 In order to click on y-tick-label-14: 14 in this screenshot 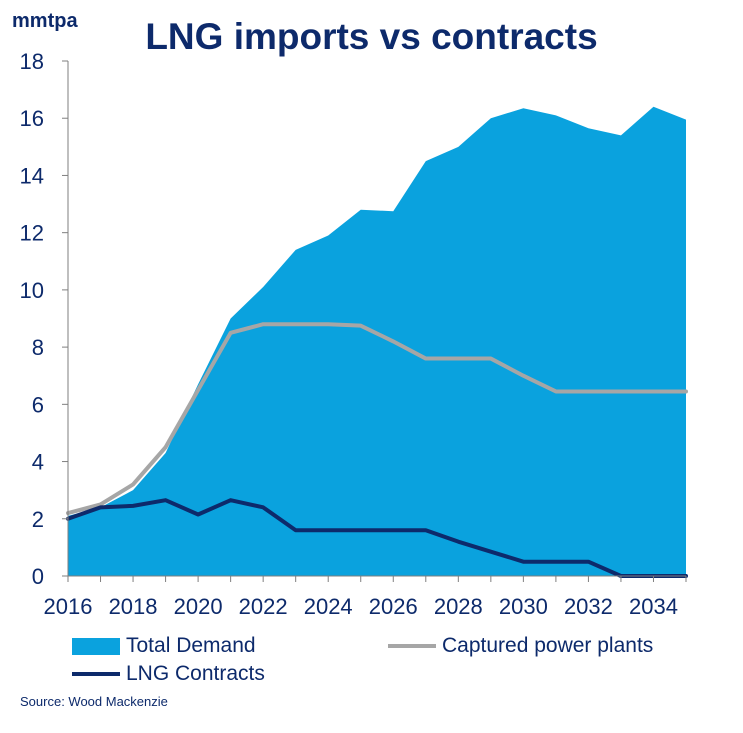, I will do `click(32, 175)`.